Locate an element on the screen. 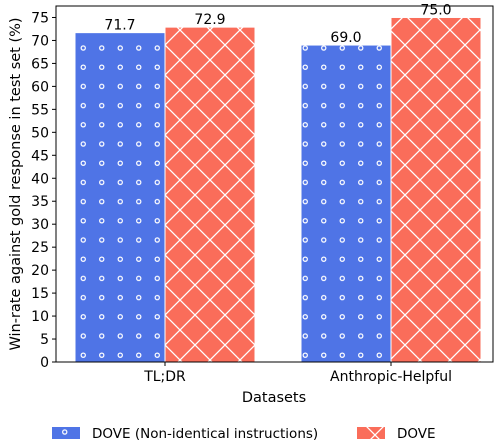 This screenshot has height=442, width=499. x-axis-title: Datasets is located at coordinates (274, 398).